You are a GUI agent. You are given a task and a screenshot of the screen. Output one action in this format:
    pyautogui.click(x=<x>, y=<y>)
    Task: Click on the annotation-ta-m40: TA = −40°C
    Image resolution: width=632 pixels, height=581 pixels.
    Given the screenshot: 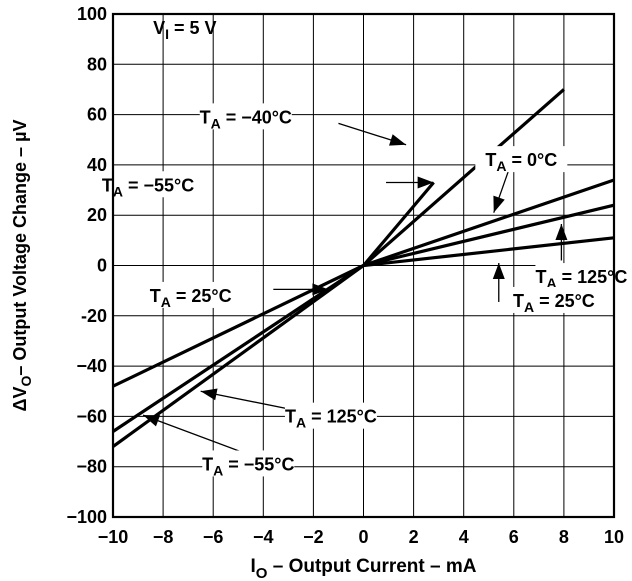 What is the action you would take?
    pyautogui.click(x=246, y=119)
    